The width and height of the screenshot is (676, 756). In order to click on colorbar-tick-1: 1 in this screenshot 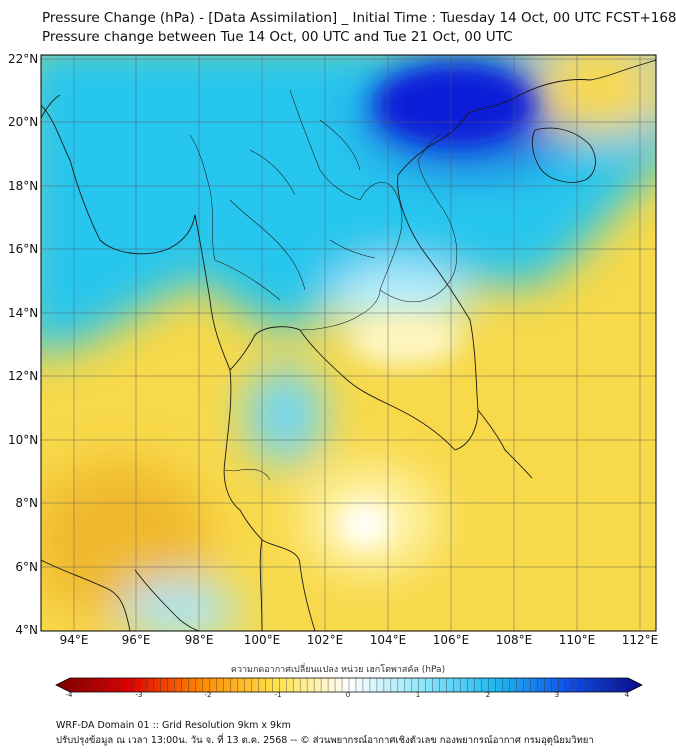, I will do `click(418, 695)`.